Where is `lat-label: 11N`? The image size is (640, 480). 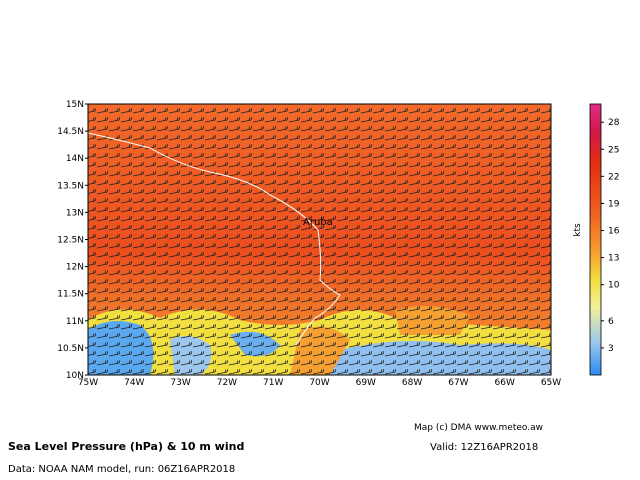 lat-label: 11N is located at coordinates (75, 322).